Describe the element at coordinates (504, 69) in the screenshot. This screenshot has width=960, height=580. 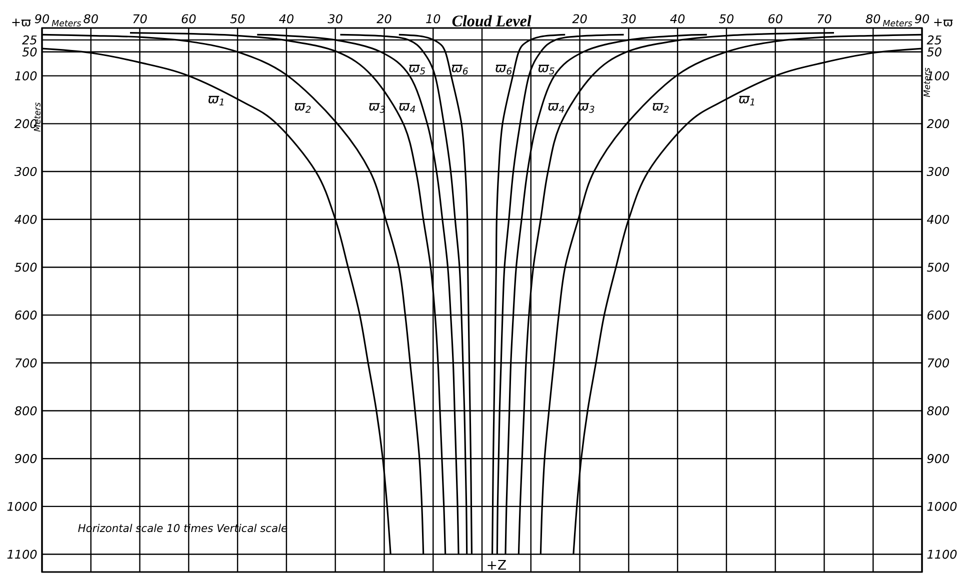
I see `text: ϖ$_{6}$` at that location.